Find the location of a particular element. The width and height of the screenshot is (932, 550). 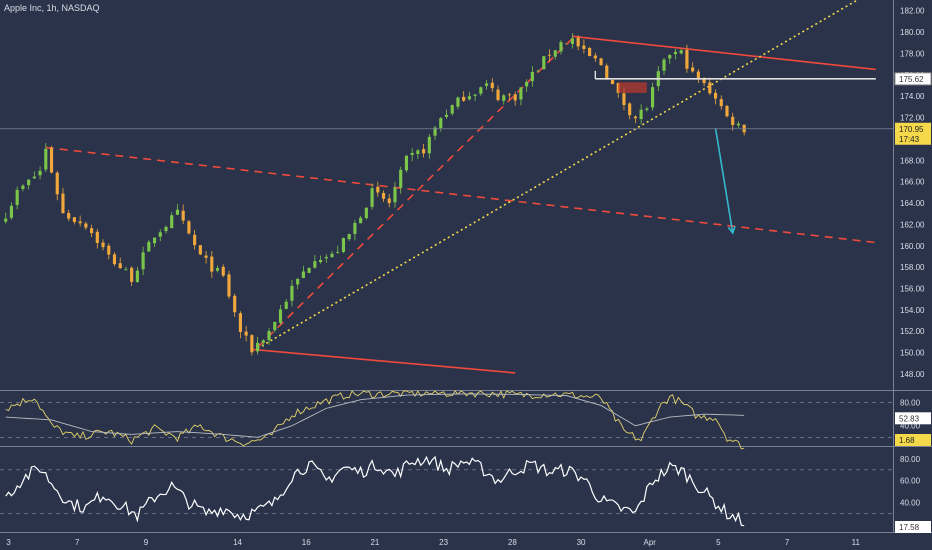

oscillator-tick-label: 40.00 is located at coordinates (910, 426).